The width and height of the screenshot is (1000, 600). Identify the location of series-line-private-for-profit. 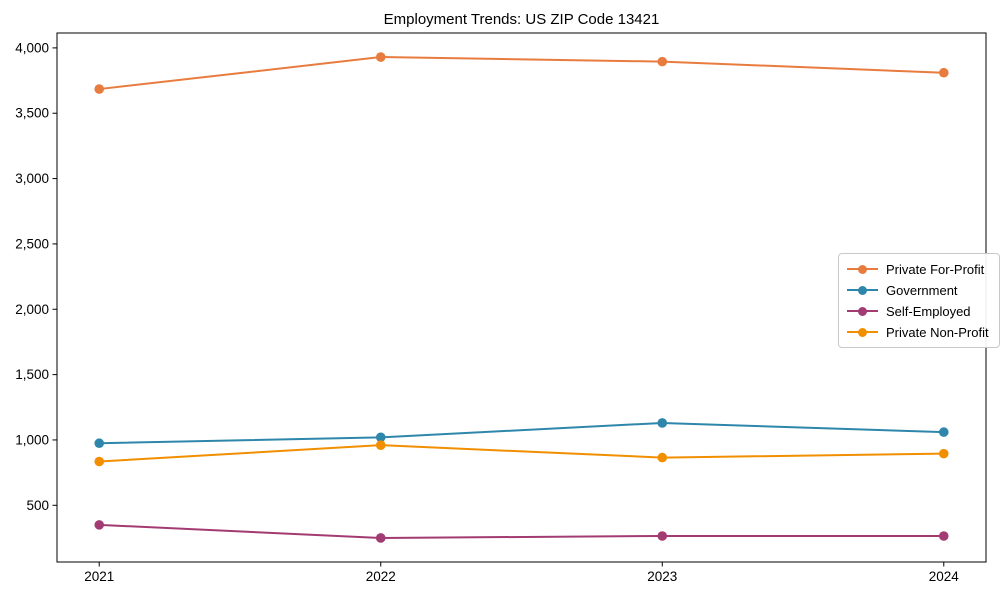
(521, 73).